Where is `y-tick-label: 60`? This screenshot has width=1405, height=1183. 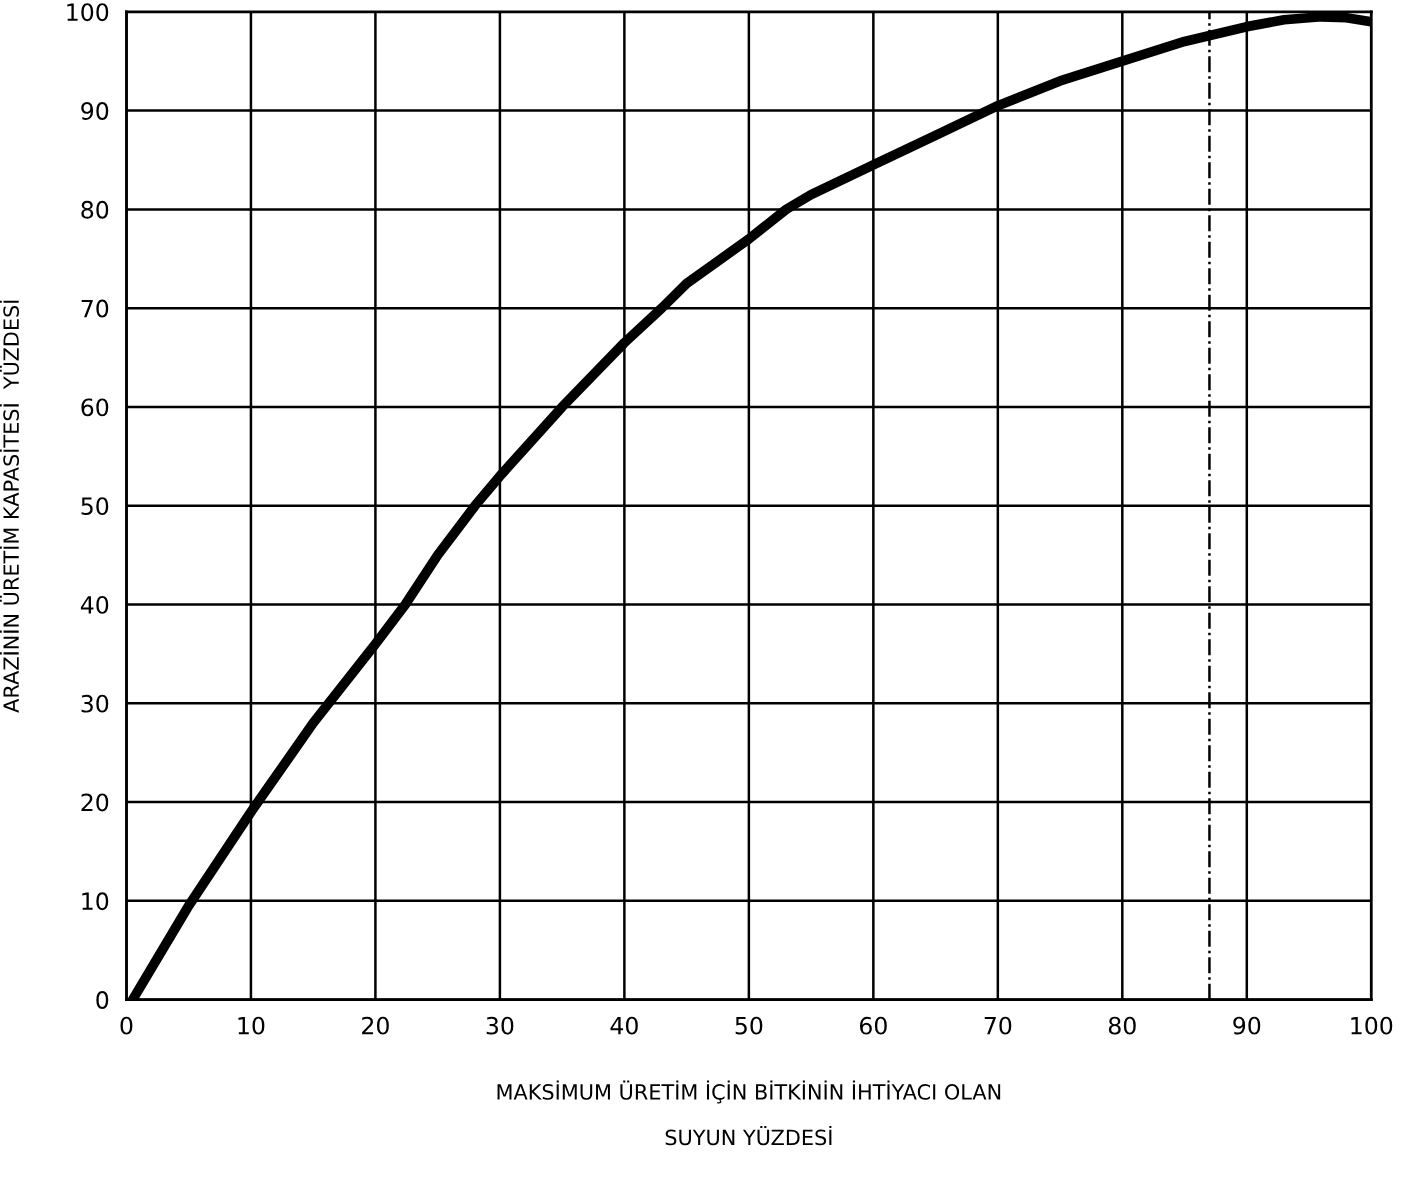 y-tick-label: 60 is located at coordinates (95, 407).